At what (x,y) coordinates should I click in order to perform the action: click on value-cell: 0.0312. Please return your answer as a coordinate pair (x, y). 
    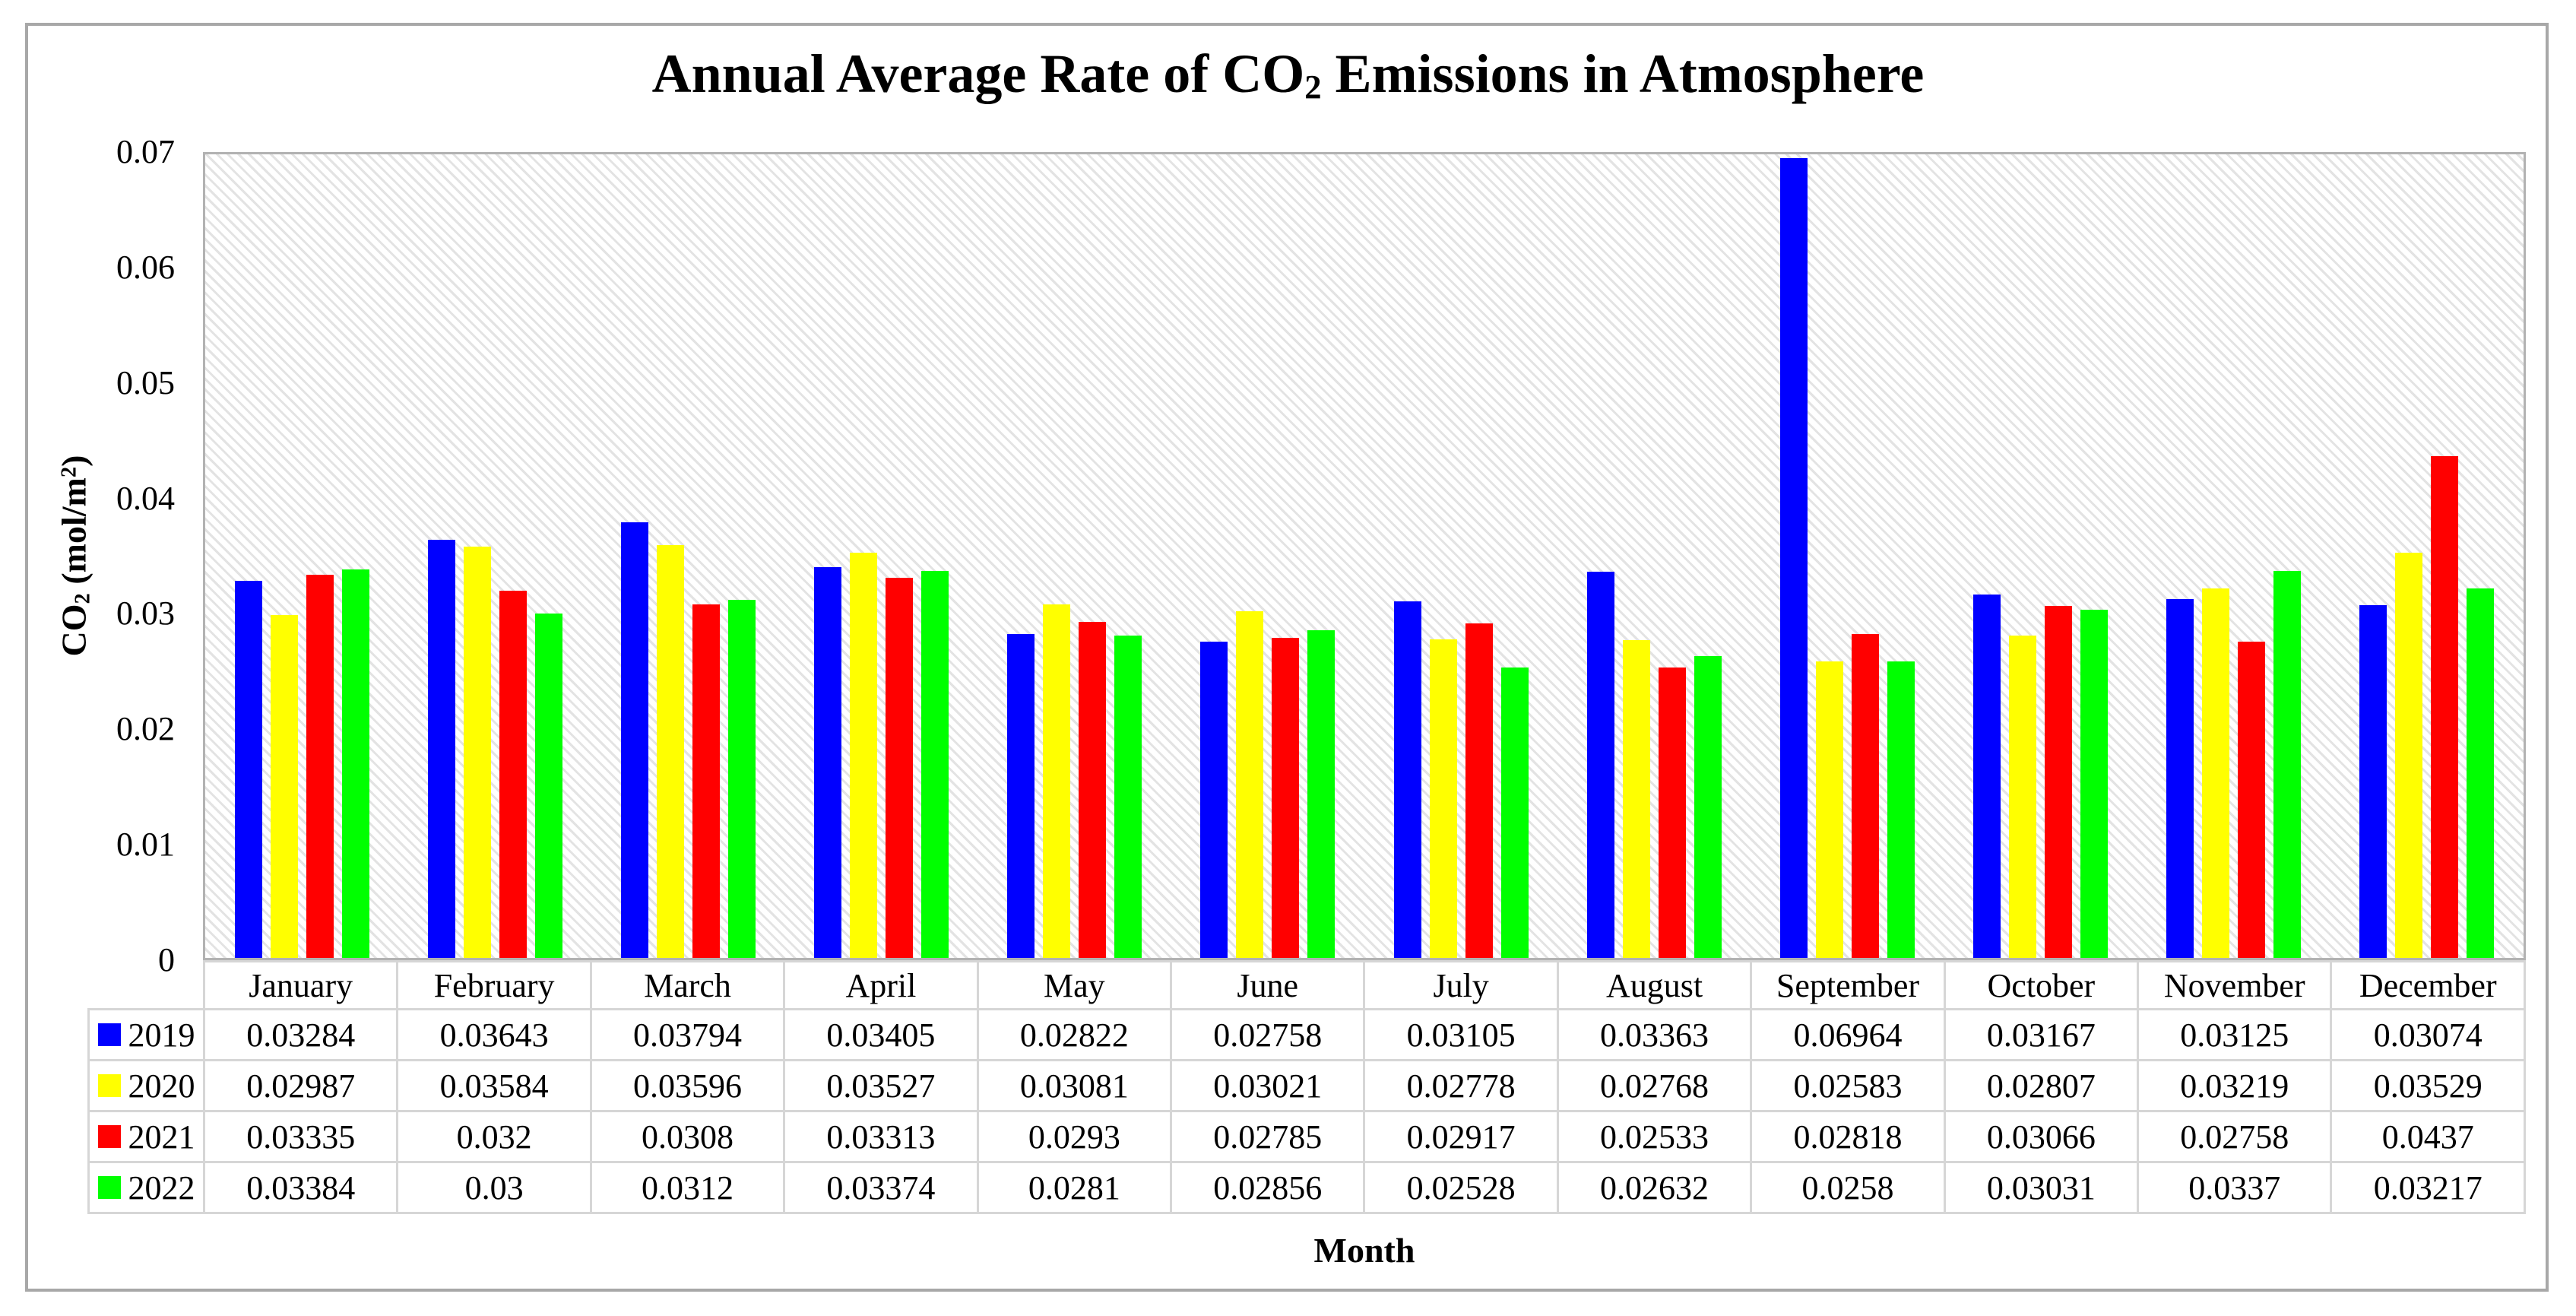
    Looking at the image, I should click on (687, 1187).